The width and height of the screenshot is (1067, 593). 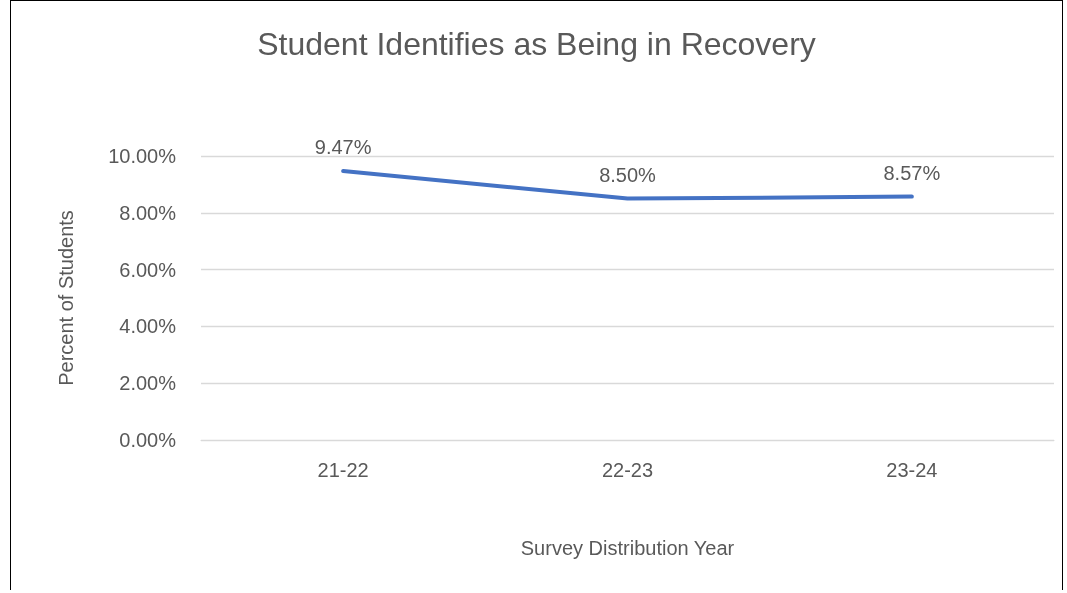 What do you see at coordinates (912, 470) in the screenshot?
I see `x-tick-label: 23-24` at bounding box center [912, 470].